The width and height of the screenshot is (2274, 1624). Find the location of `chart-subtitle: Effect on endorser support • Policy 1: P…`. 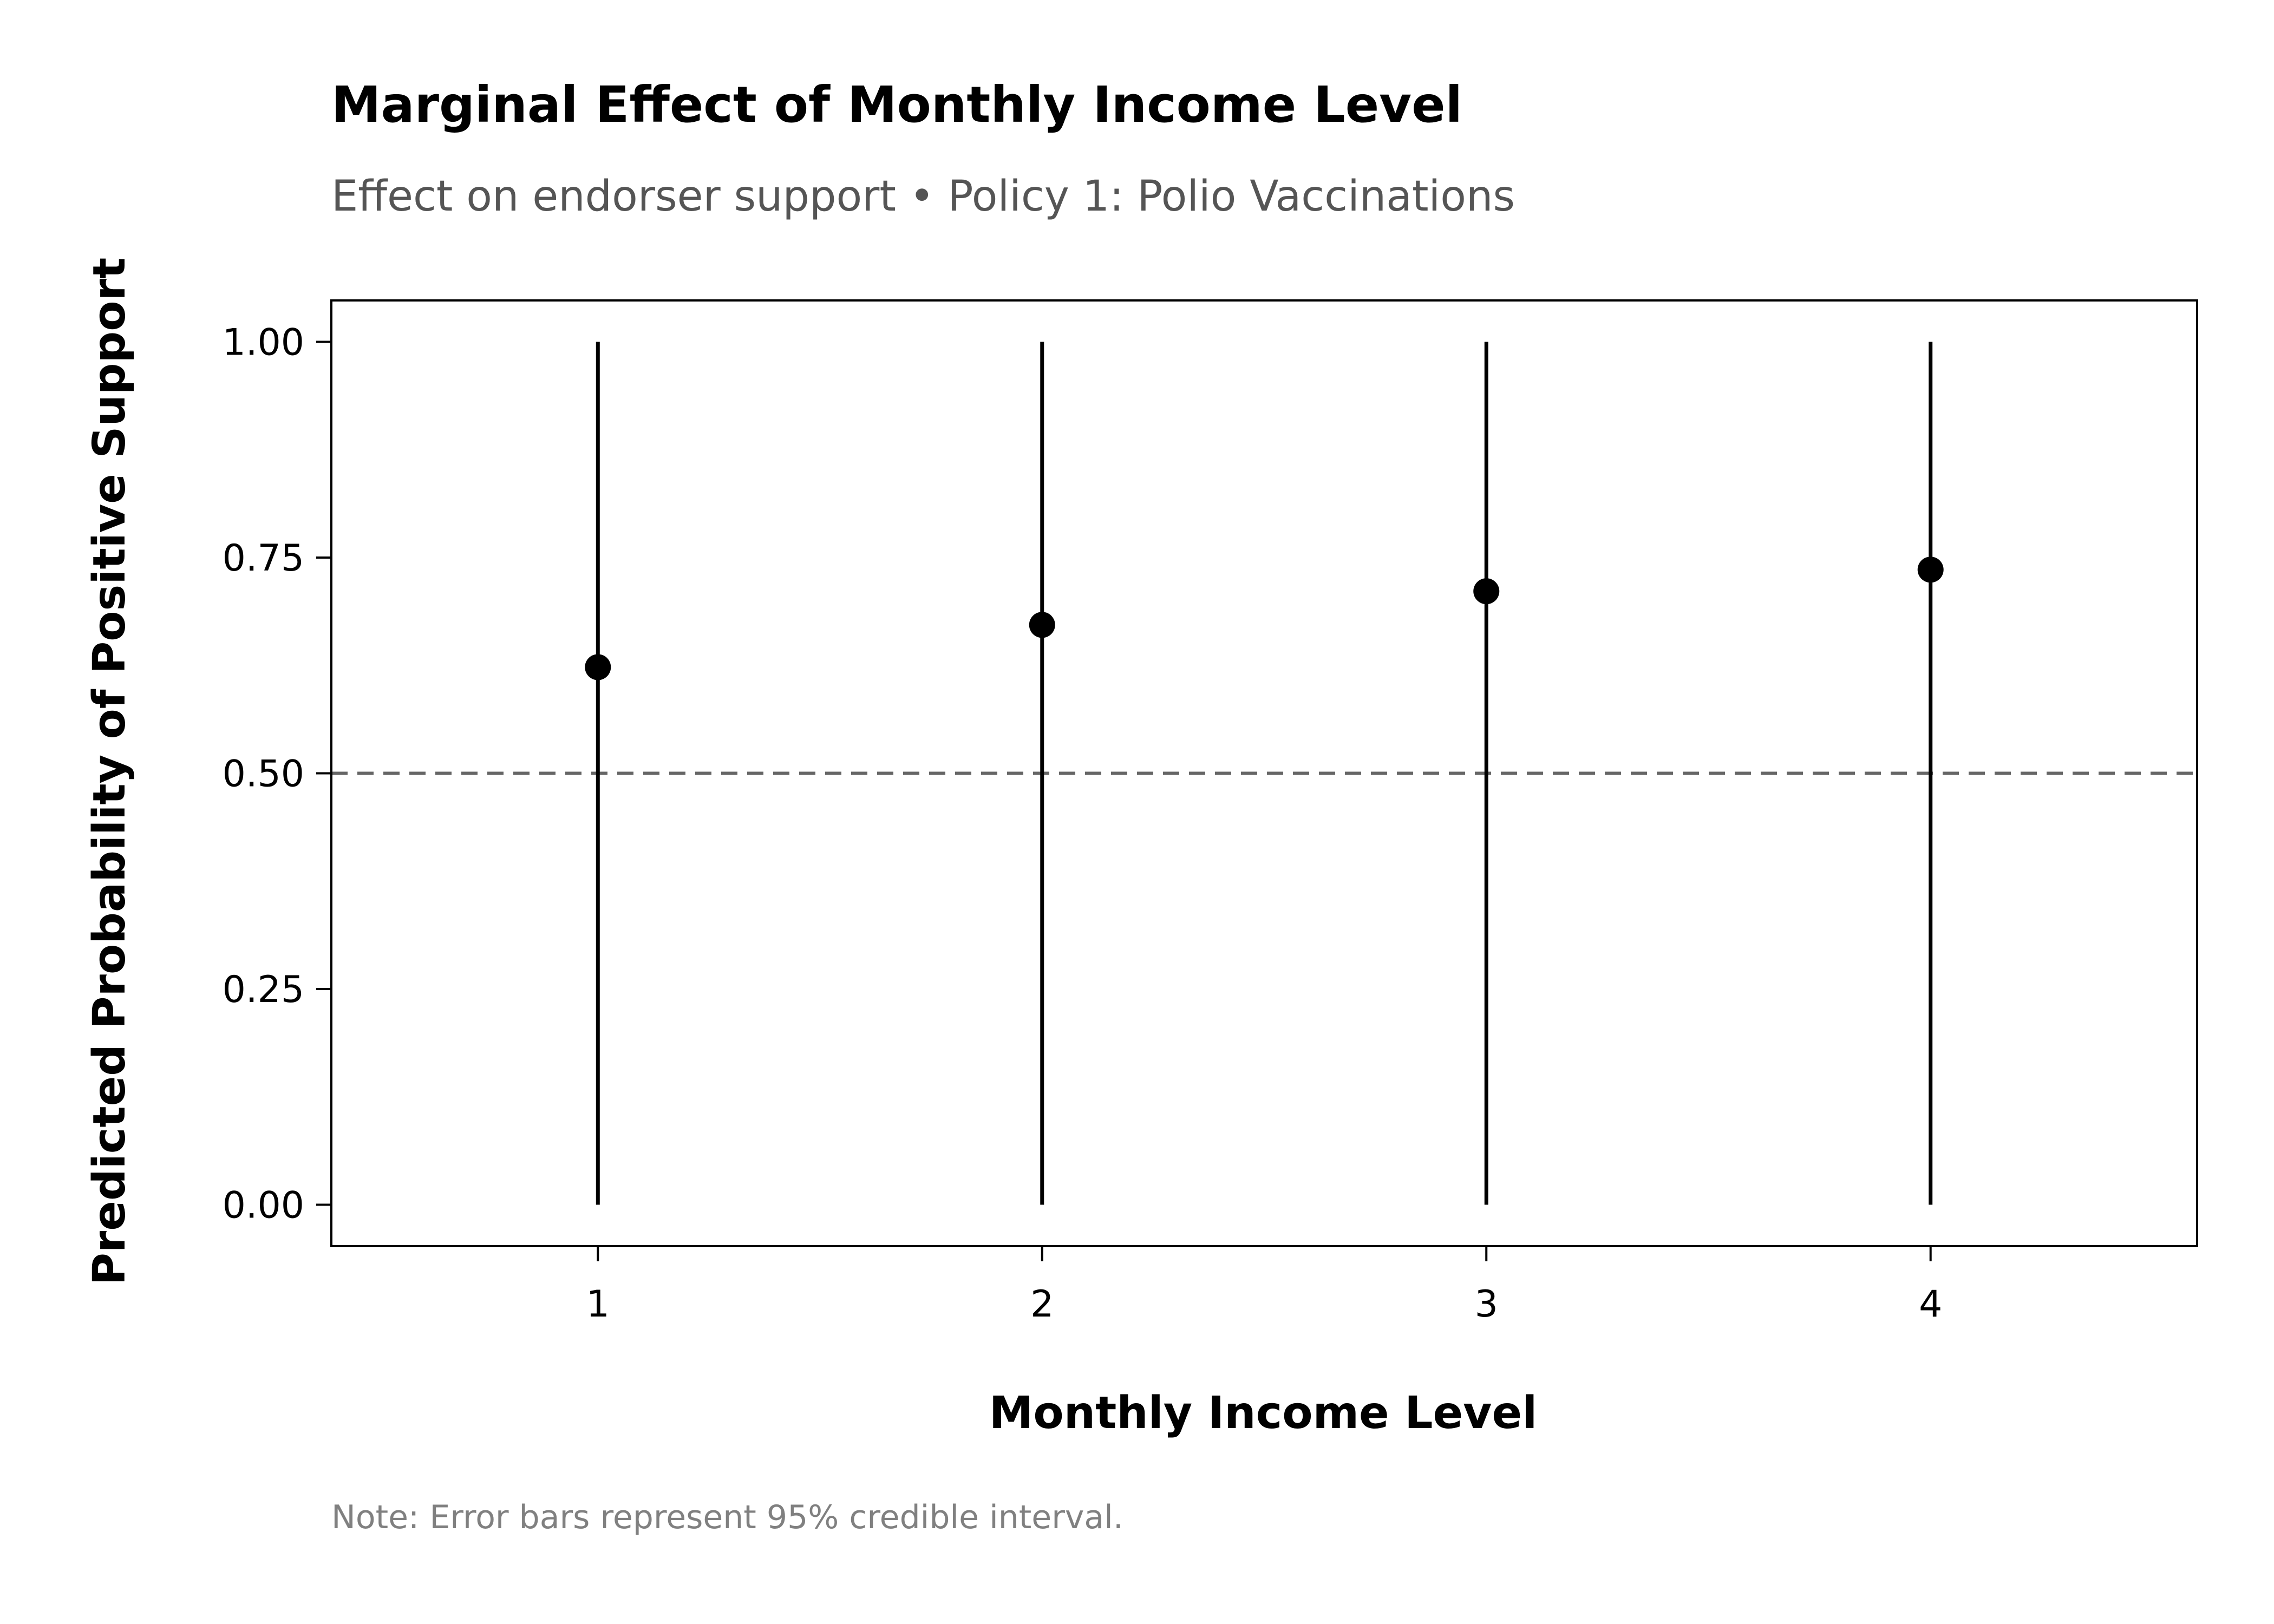

chart-subtitle: Effect on endorser support • Policy 1: P… is located at coordinates (923, 197).